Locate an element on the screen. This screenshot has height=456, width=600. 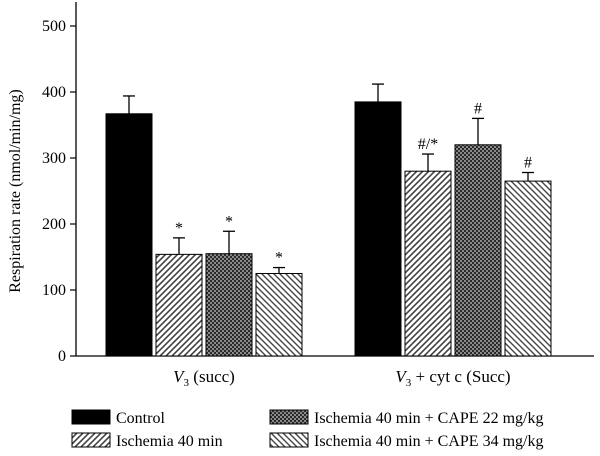
y-axis-title: Respiration rate (nmol/min/mg) is located at coordinates (15, 191).